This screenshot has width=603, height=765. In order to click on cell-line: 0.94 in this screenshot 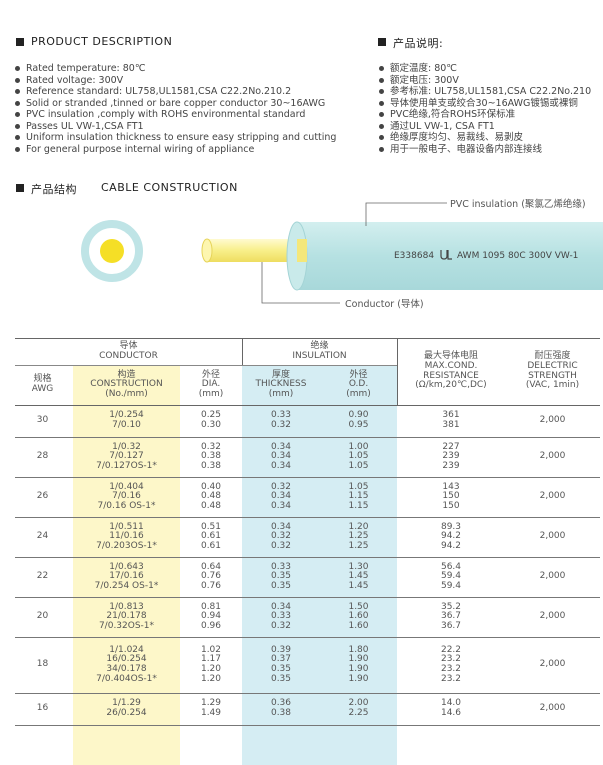, I will do `click(211, 616)`.